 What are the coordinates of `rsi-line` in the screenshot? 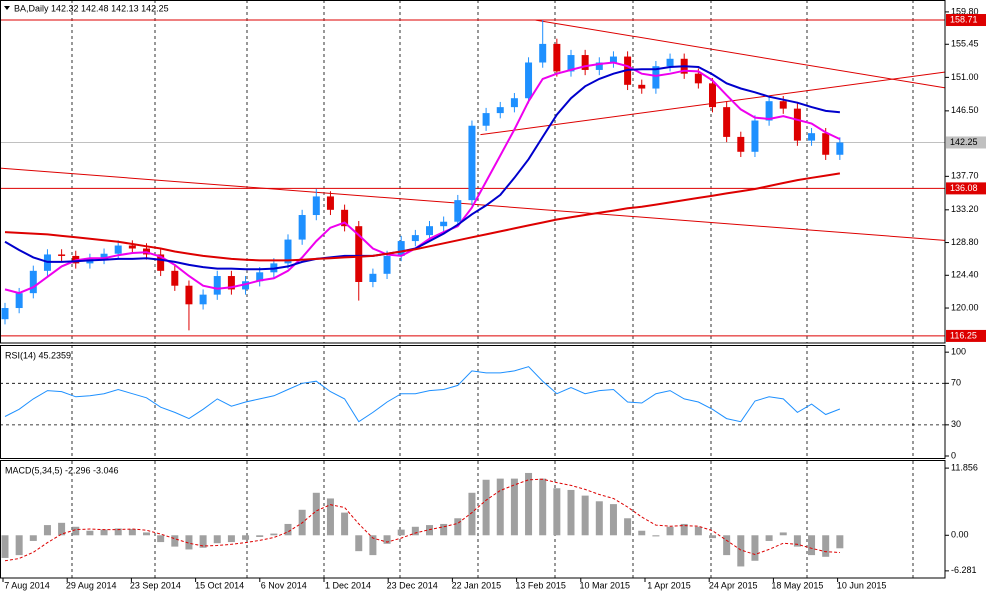 It's located at (422, 394).